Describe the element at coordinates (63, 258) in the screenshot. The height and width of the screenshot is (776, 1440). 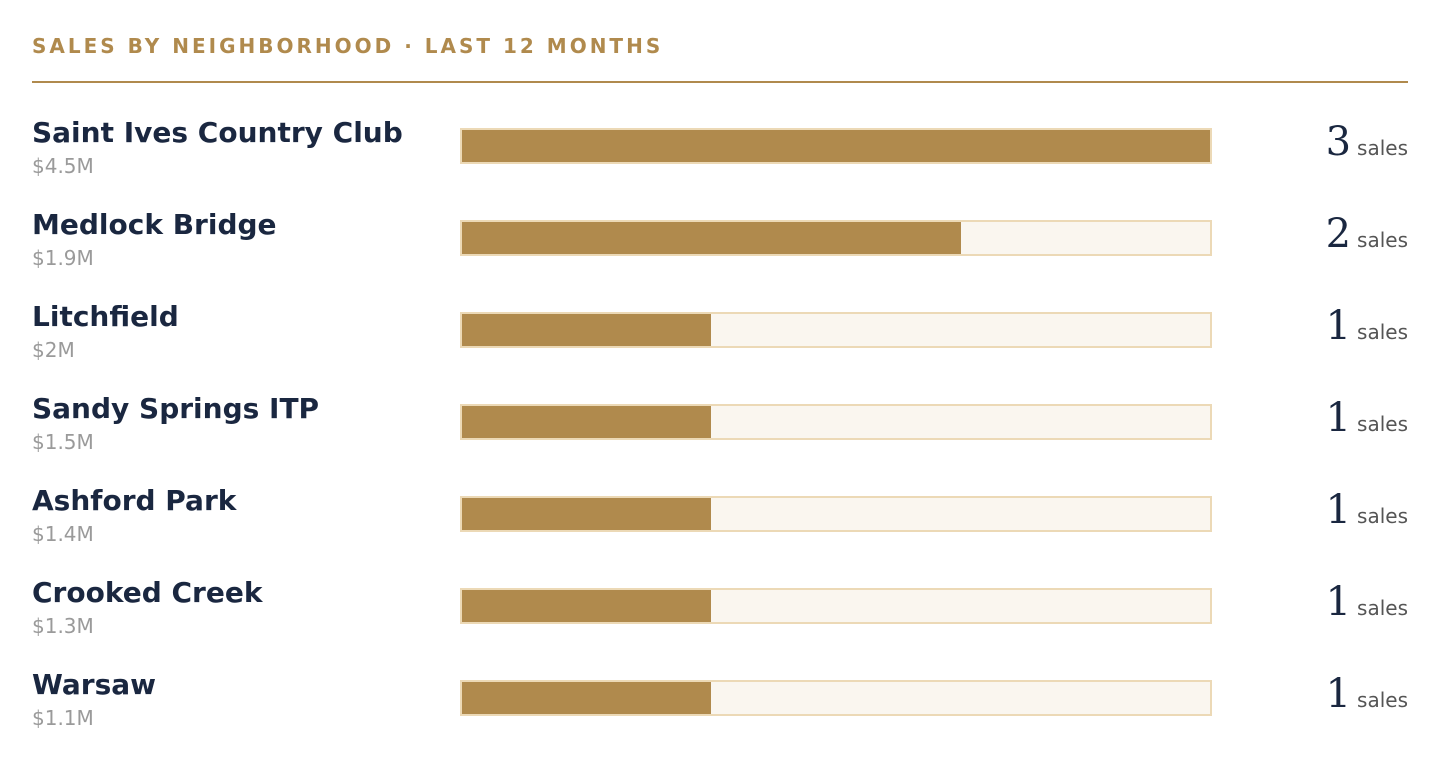
I see `sales-volume: $1.9M` at that location.